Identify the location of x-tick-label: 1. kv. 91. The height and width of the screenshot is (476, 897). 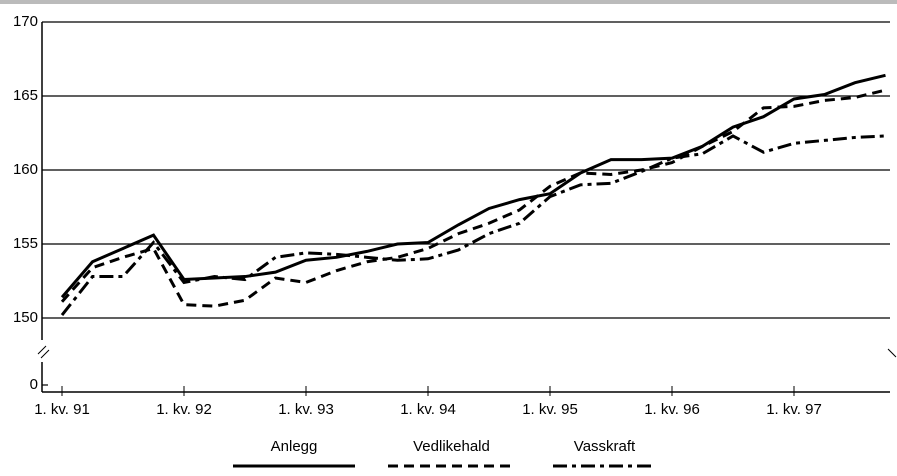
(62, 409).